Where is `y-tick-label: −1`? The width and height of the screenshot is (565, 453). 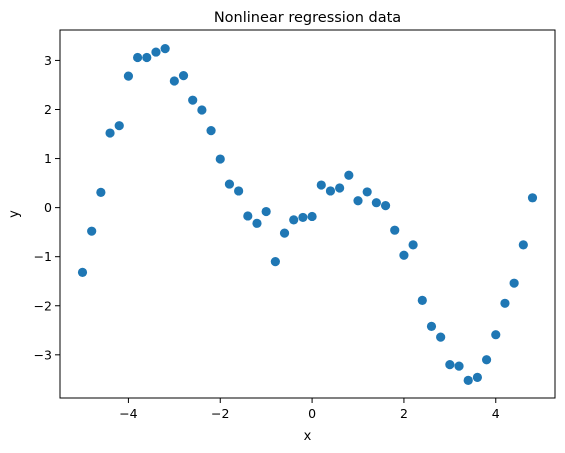
y-tick-label: −1 is located at coordinates (43, 256).